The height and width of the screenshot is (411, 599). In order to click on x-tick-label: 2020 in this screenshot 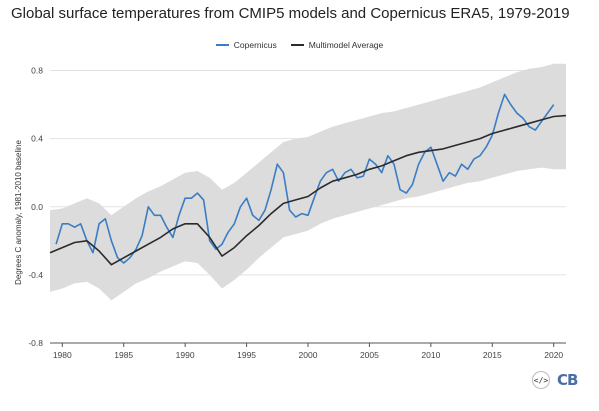, I will do `click(553, 355)`.